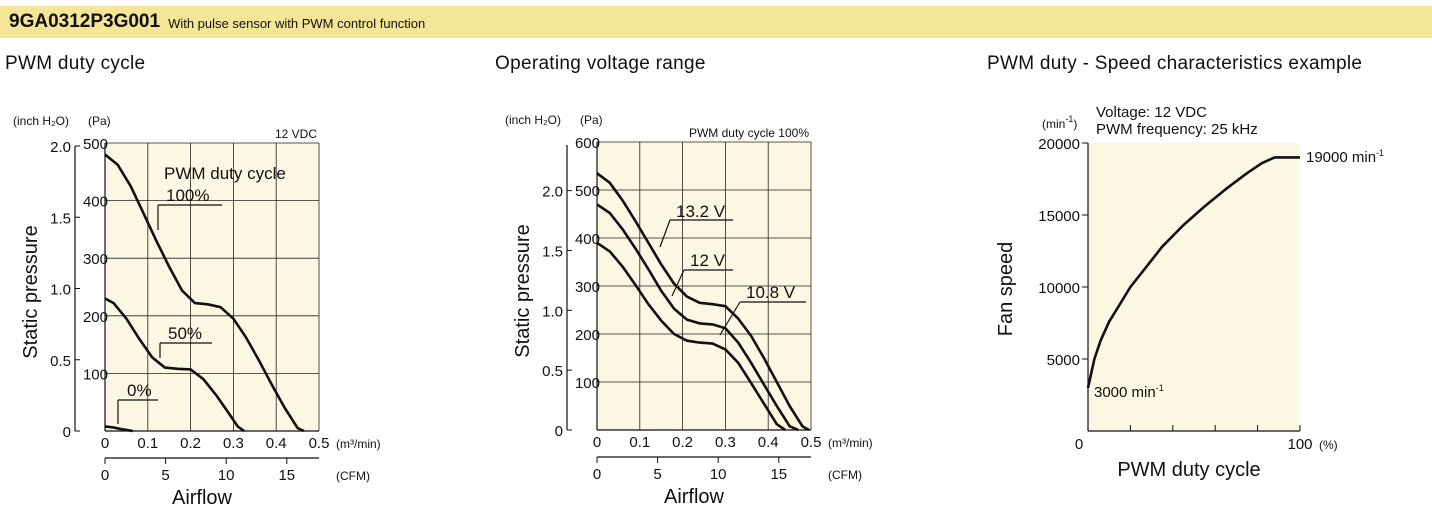  What do you see at coordinates (587, 143) in the screenshot?
I see `y-tick-label: 600` at bounding box center [587, 143].